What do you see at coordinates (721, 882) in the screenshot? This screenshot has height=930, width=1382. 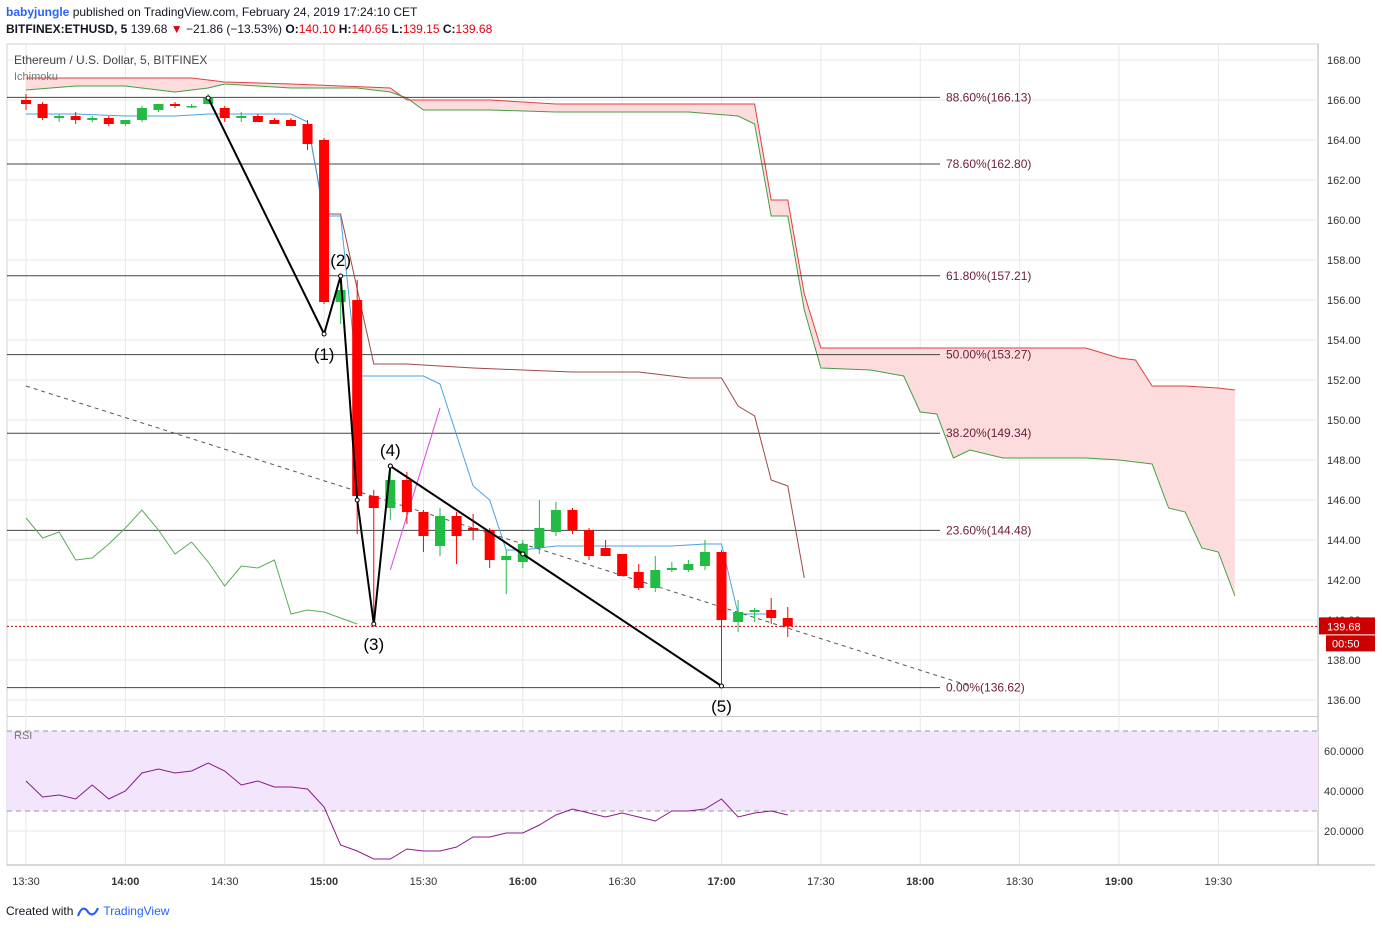 I see `x-tick-label: 17:00` at bounding box center [721, 882].